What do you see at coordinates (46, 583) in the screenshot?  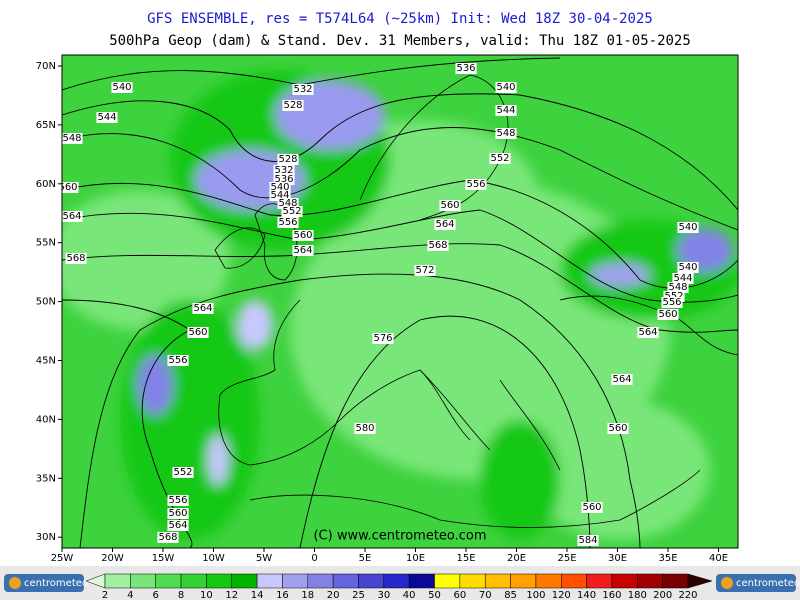 I see `logo-left: centrometeo` at bounding box center [46, 583].